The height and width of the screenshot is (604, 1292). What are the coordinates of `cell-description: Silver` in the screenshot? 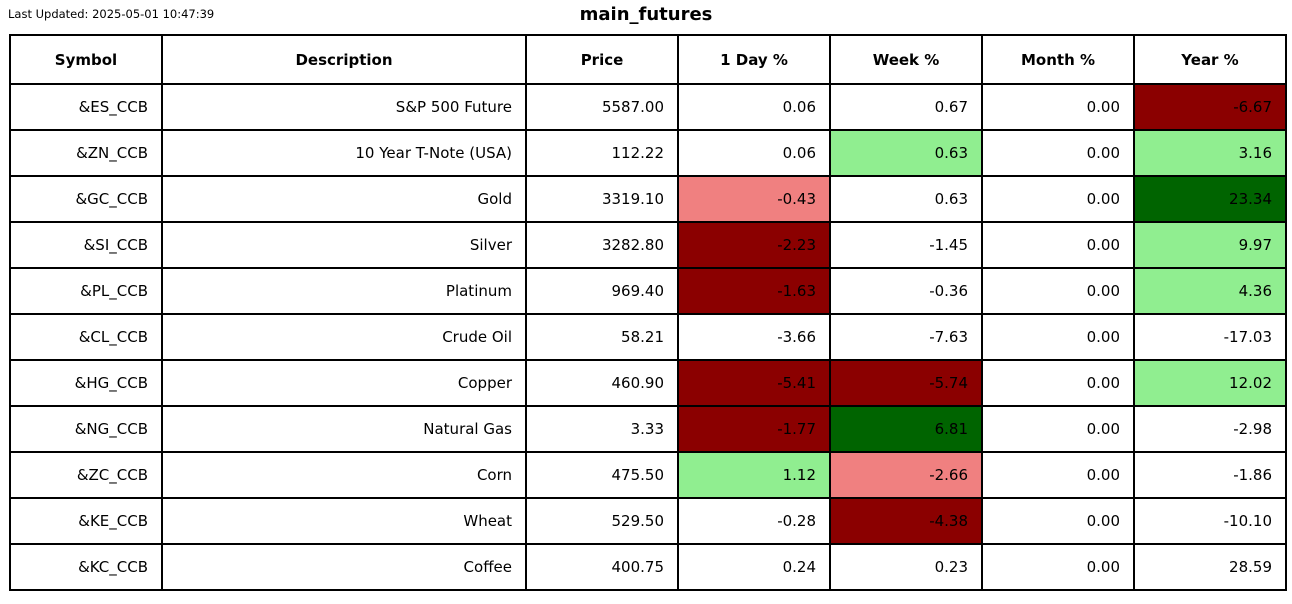 It's located at (344, 245).